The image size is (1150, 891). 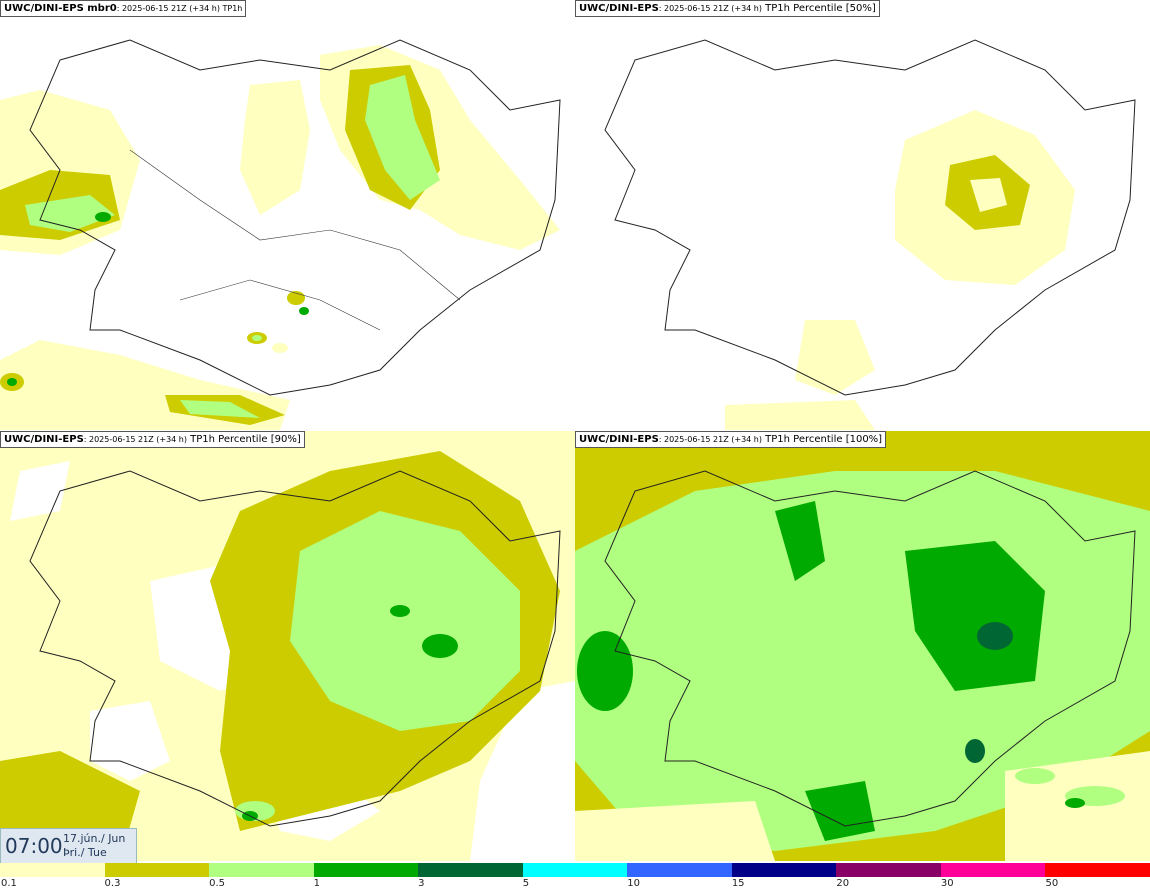 I want to click on valid-date: 17.jún./ Jun Þri./ Tue, so click(x=94, y=846).